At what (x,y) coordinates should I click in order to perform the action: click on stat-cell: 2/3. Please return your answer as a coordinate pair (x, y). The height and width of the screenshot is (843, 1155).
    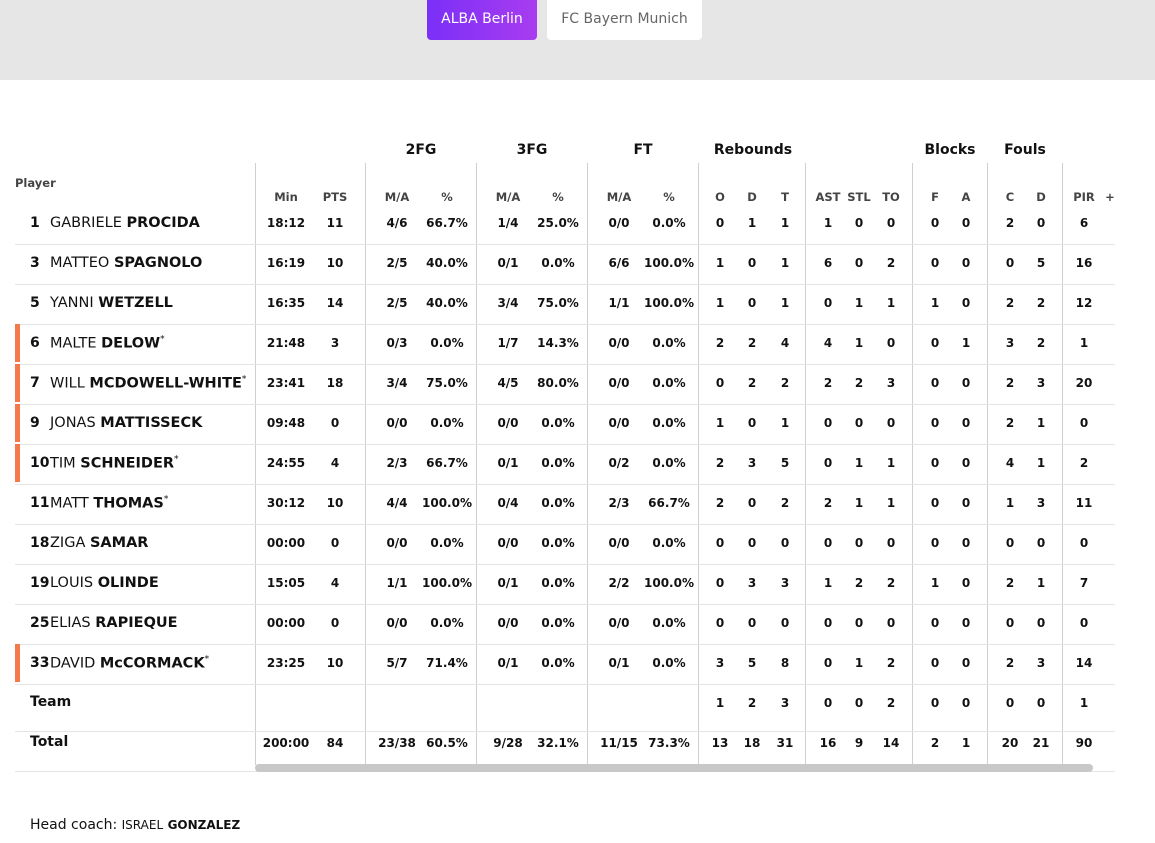
    Looking at the image, I should click on (397, 463).